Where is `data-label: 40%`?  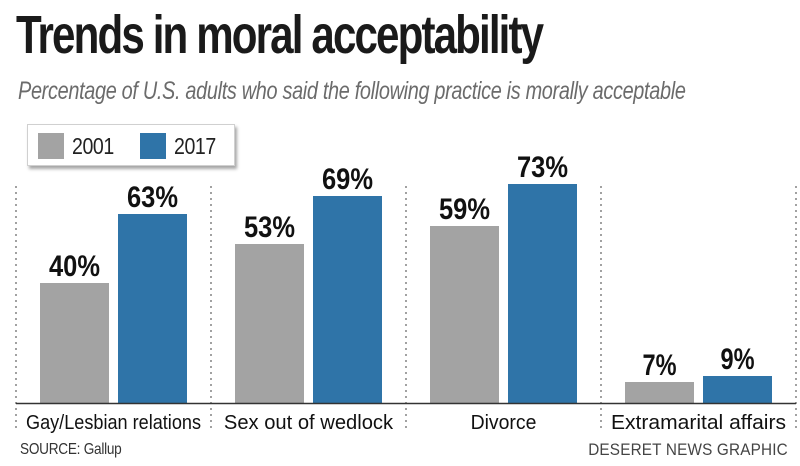 data-label: 40% is located at coordinates (74, 266).